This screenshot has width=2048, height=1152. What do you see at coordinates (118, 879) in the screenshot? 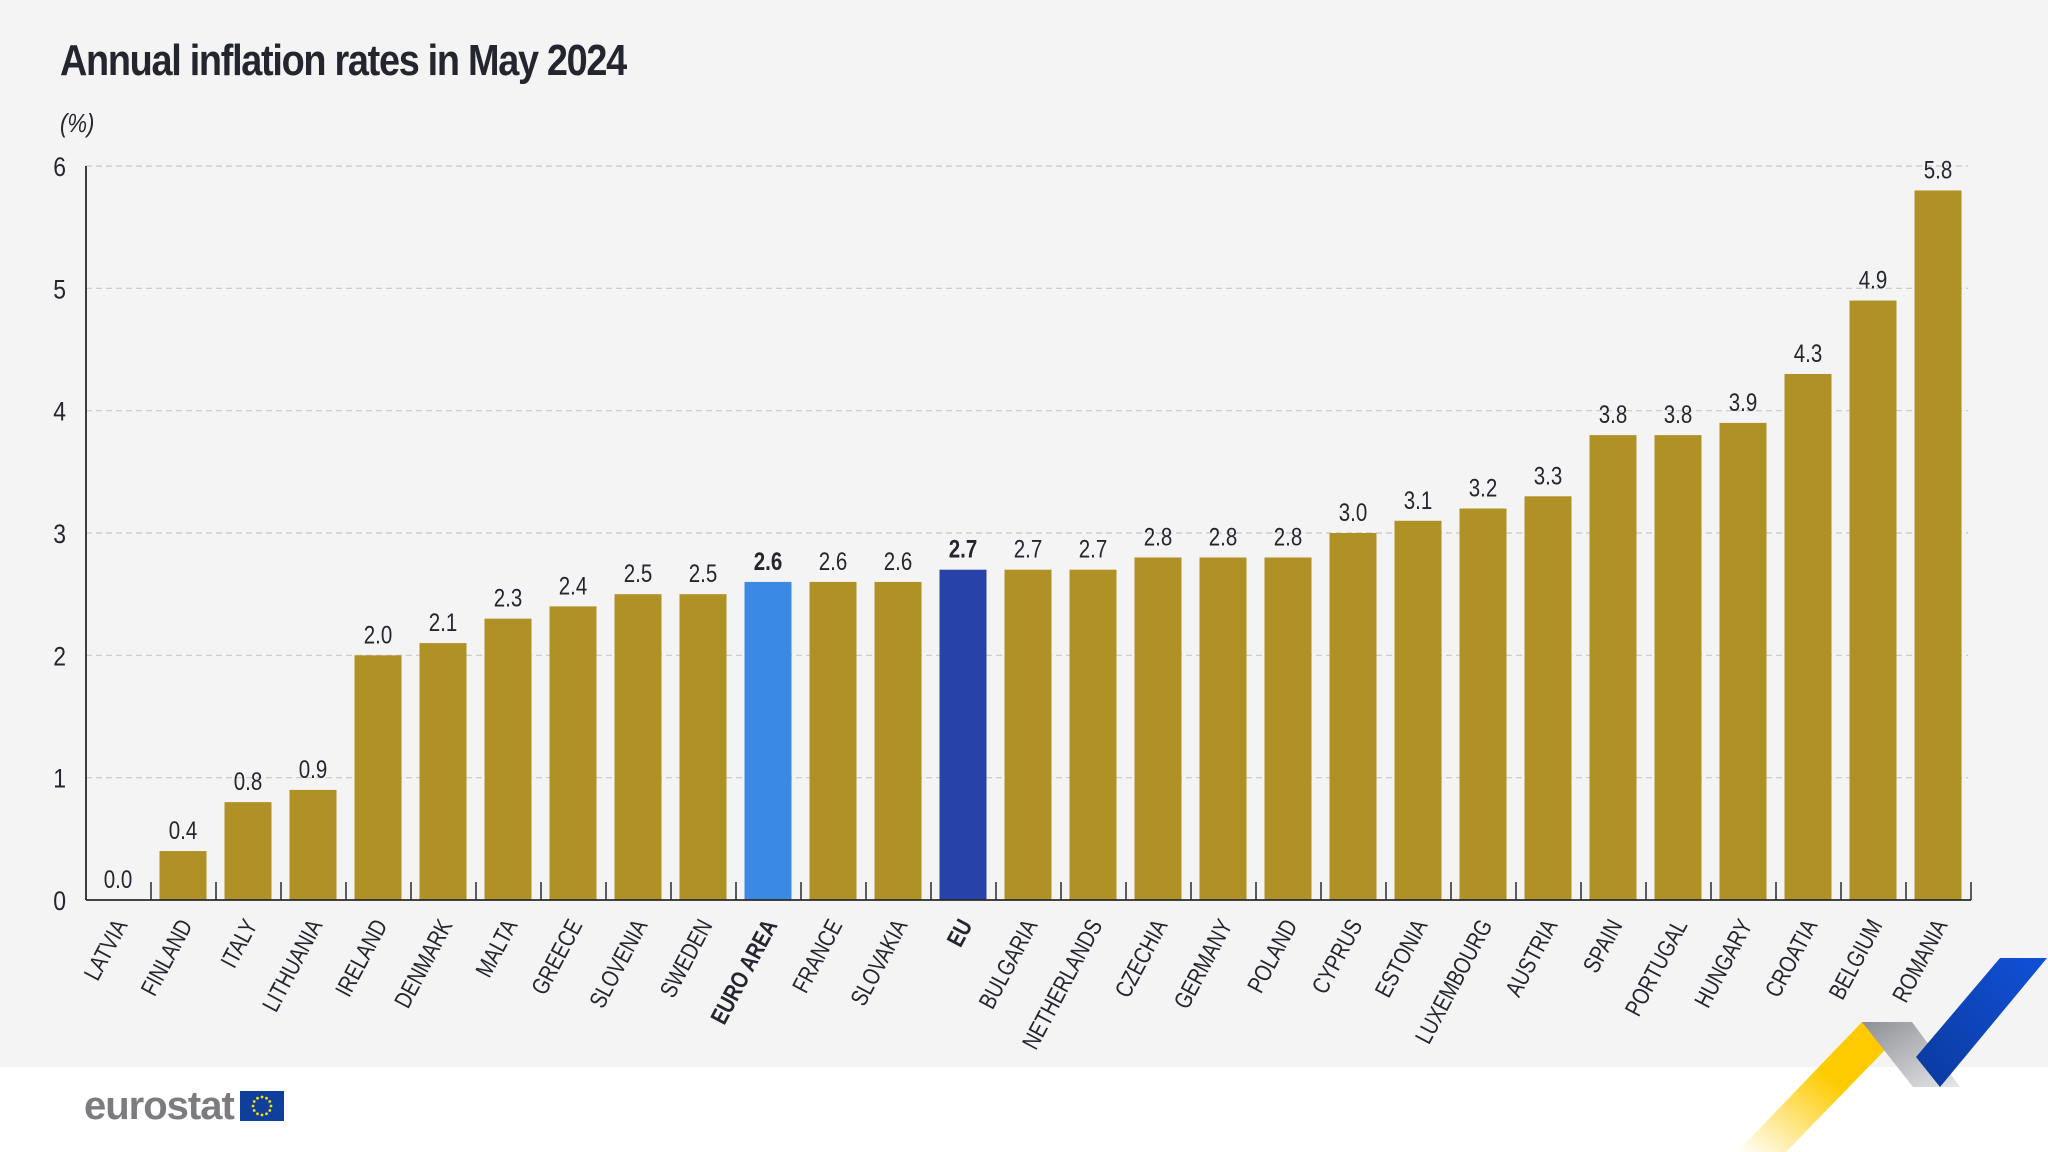
I see `value-label: 0.0` at bounding box center [118, 879].